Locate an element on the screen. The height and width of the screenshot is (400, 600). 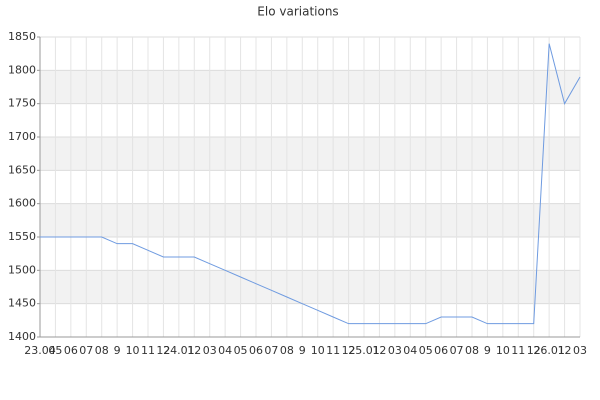
y-tick-label: 1600 is located at coordinates (22, 203).